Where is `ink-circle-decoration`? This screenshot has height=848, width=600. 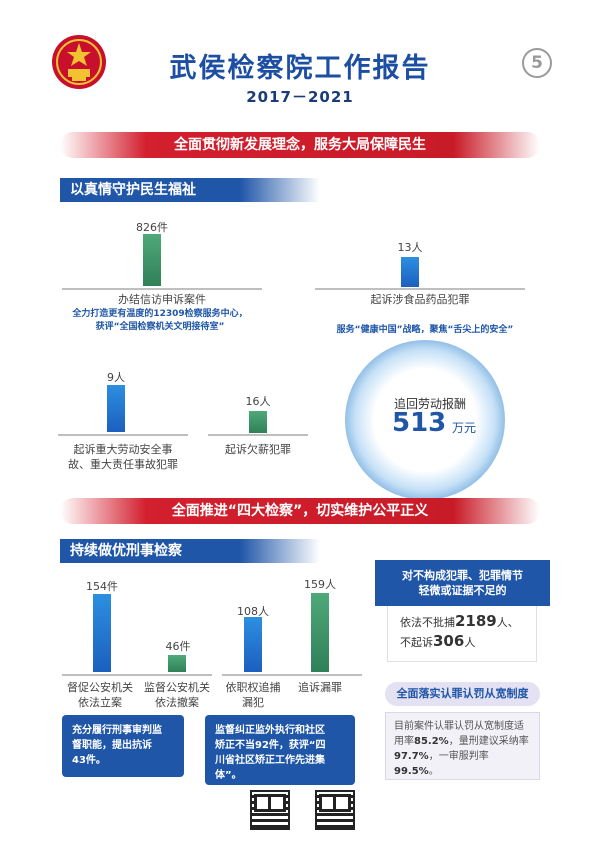 ink-circle-decoration is located at coordinates (425, 420).